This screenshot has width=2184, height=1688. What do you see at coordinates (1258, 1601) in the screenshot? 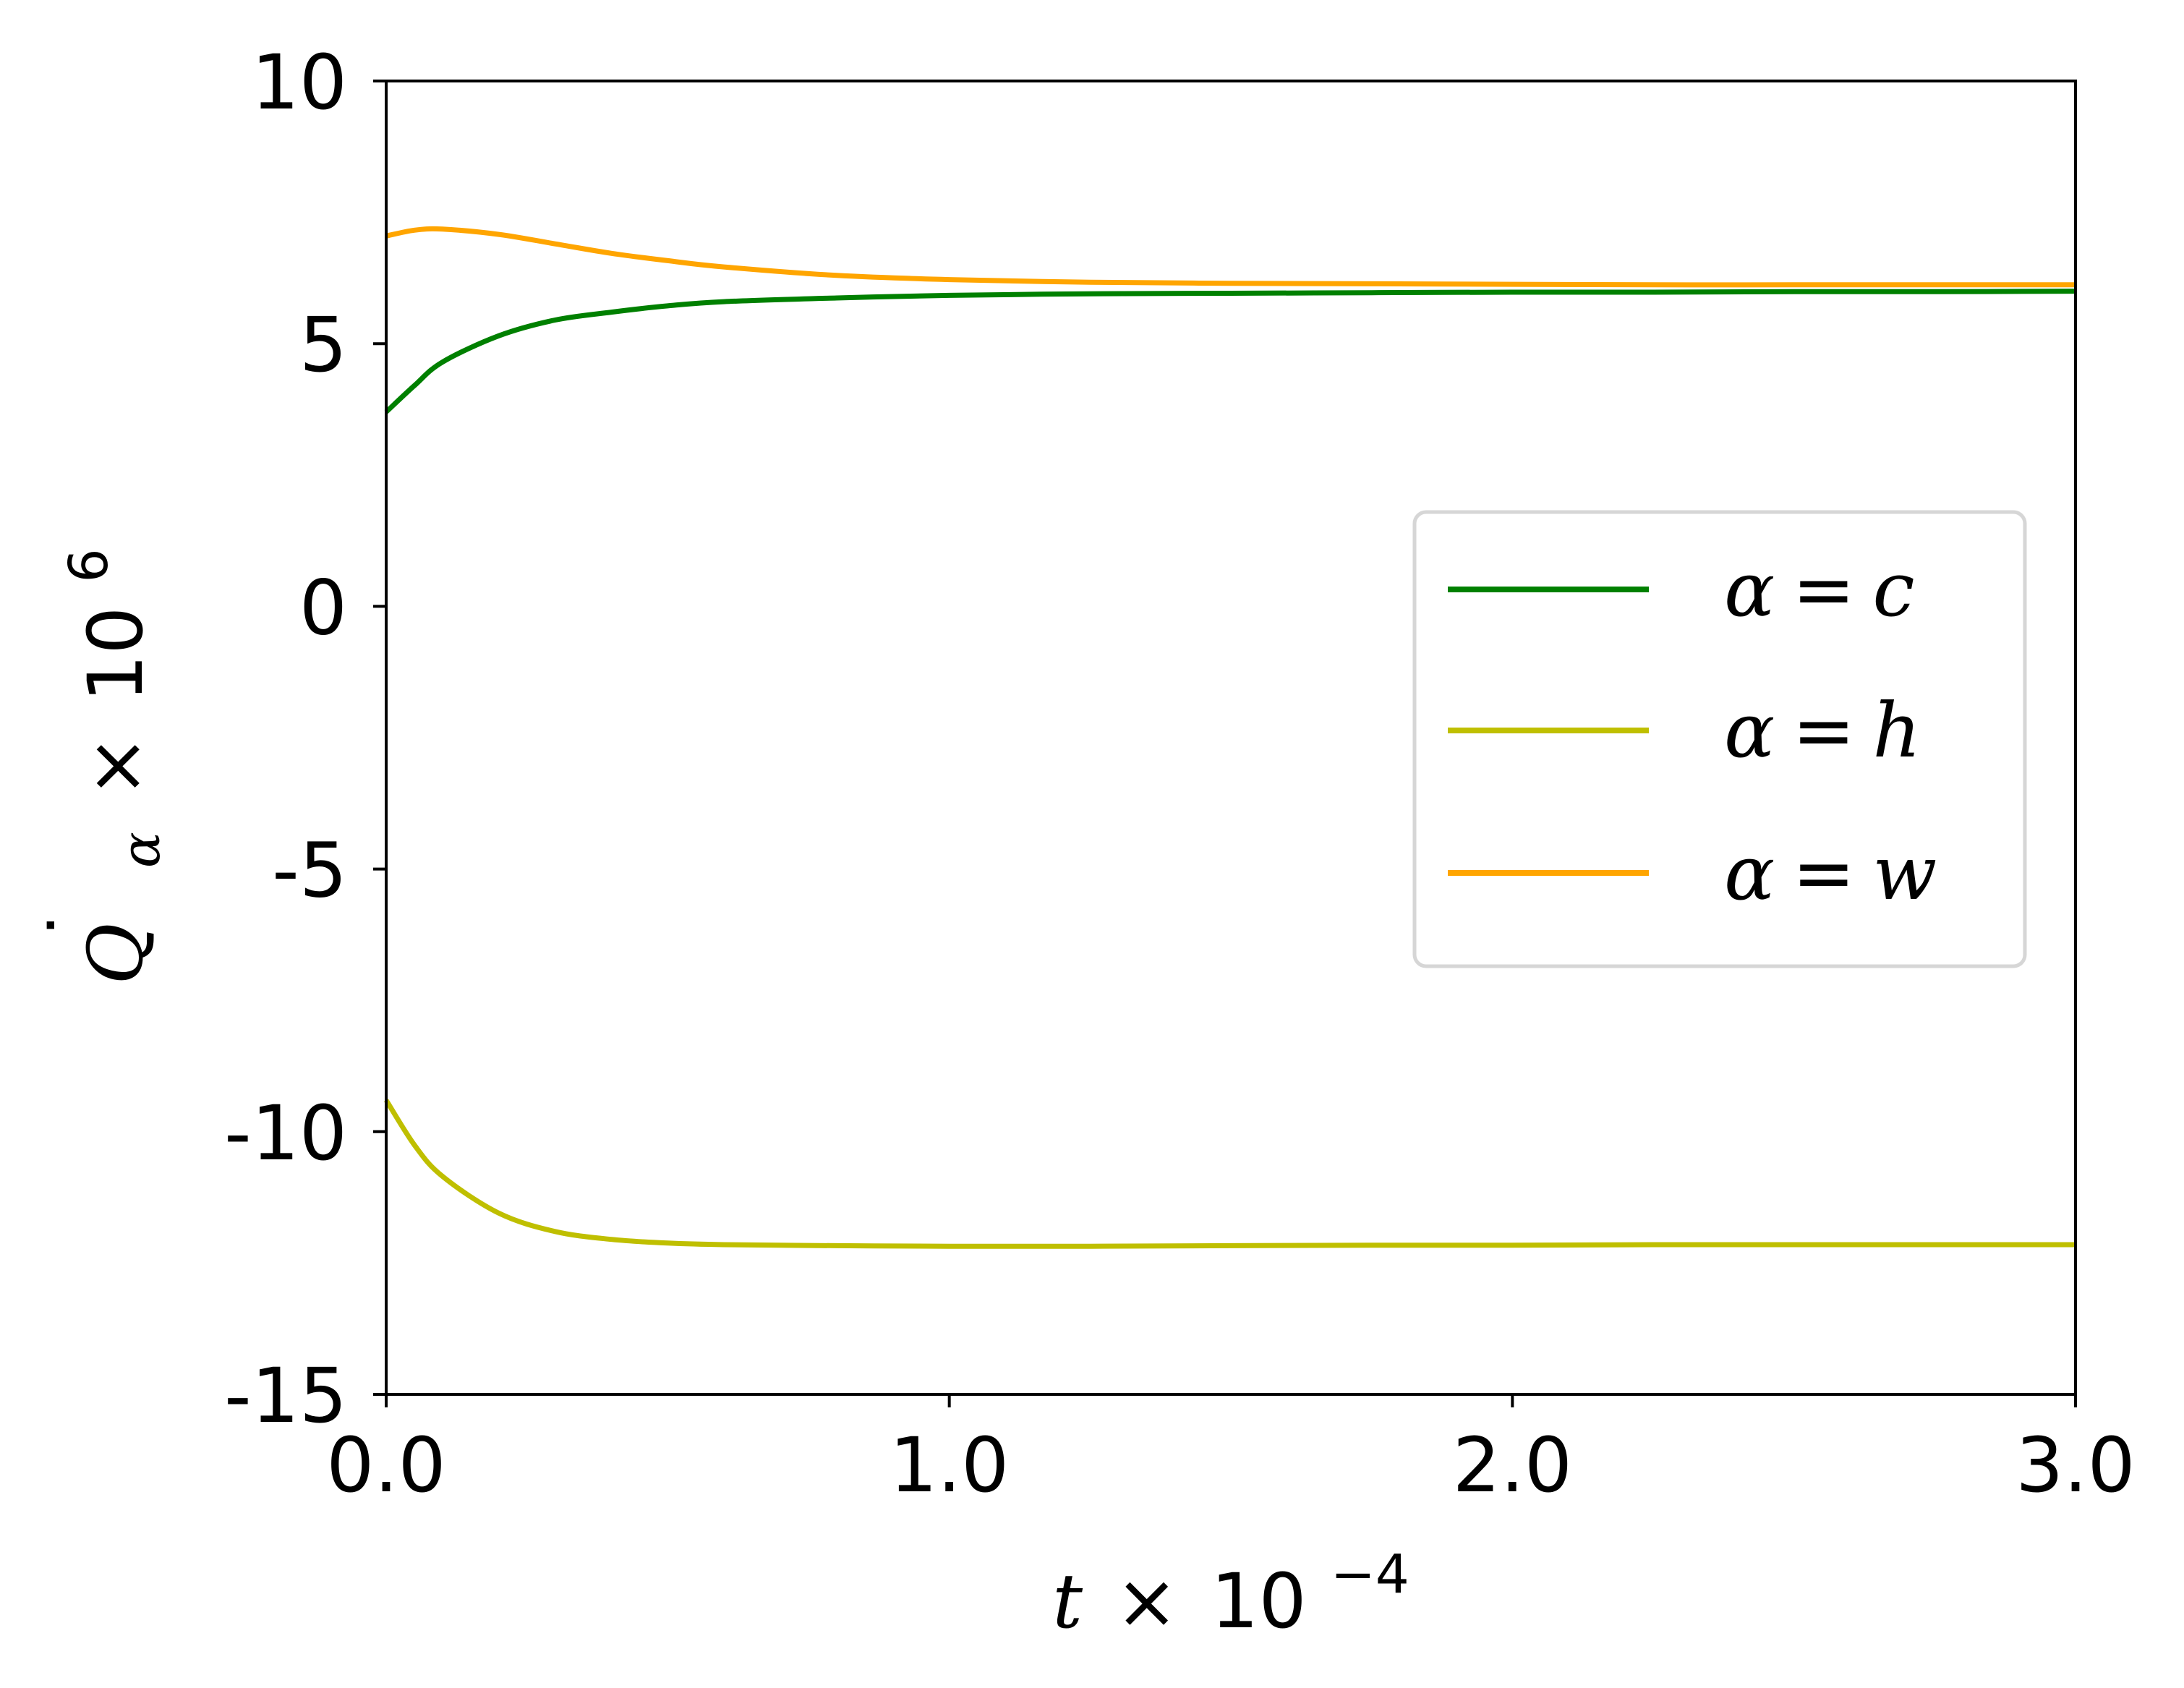
I see `x-label-base: 10` at bounding box center [1258, 1601].